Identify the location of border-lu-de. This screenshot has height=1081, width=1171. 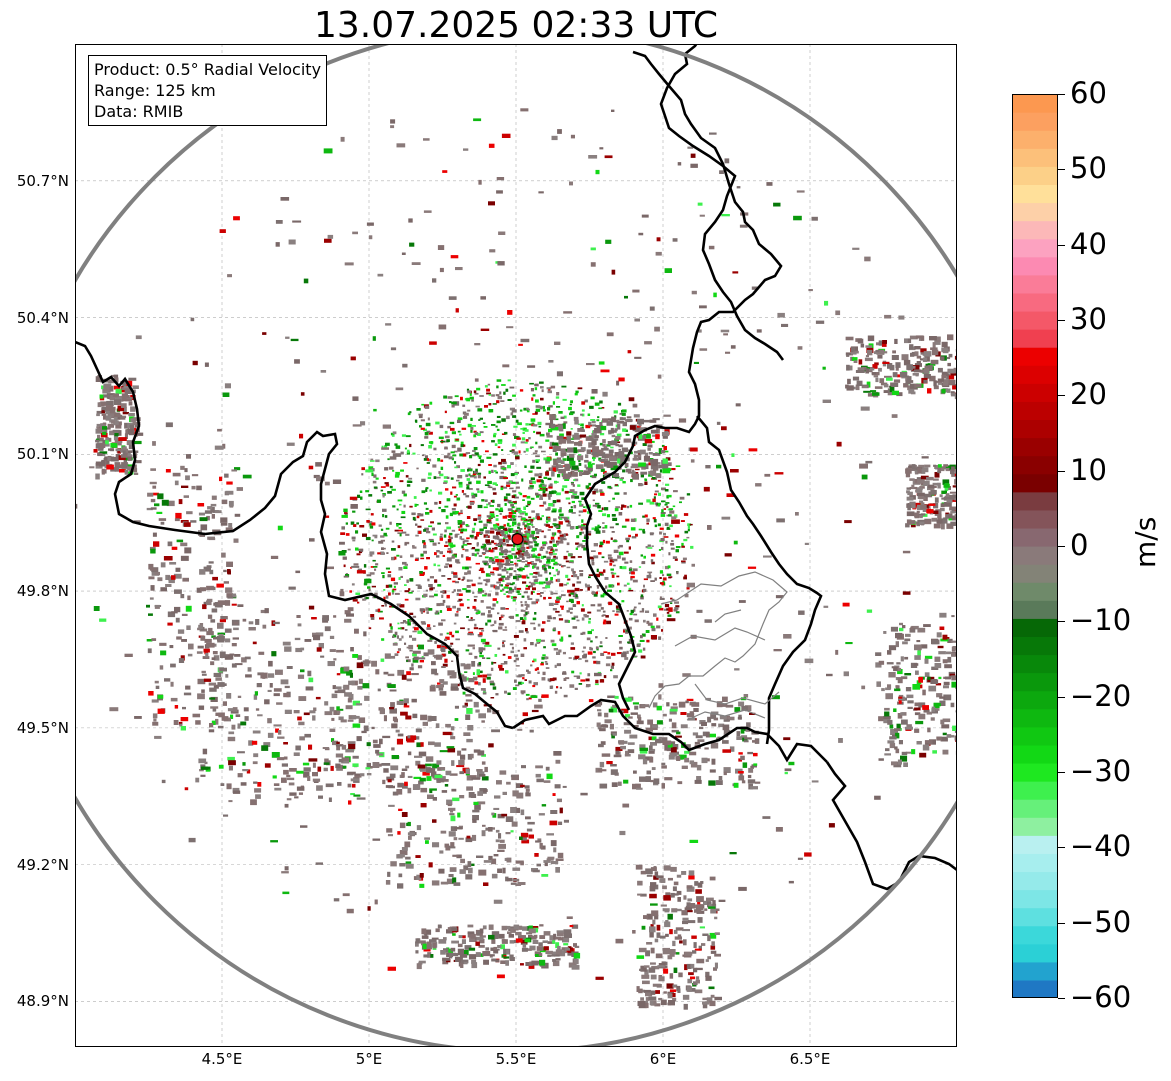
(759, 580).